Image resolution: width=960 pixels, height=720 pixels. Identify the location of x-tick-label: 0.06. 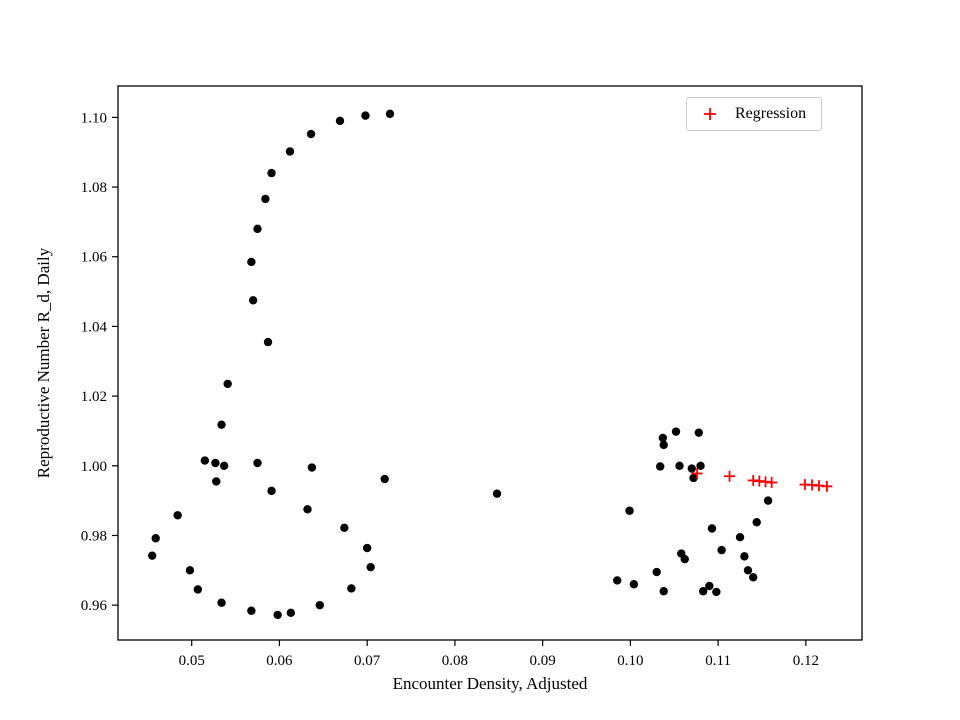
(279, 661).